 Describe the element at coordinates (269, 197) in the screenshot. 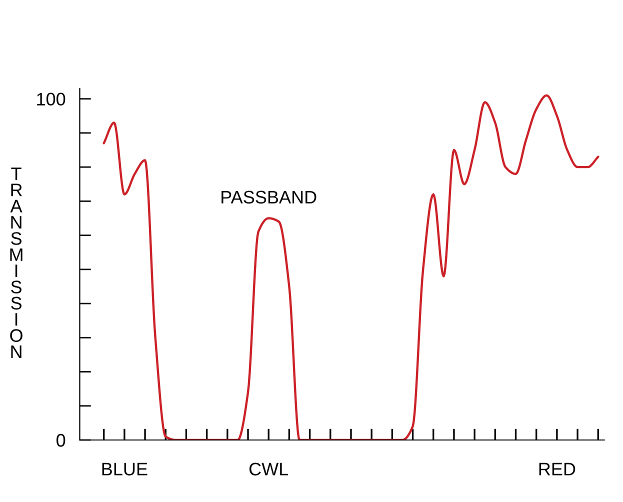

I see `annotation: PASSBAND` at that location.